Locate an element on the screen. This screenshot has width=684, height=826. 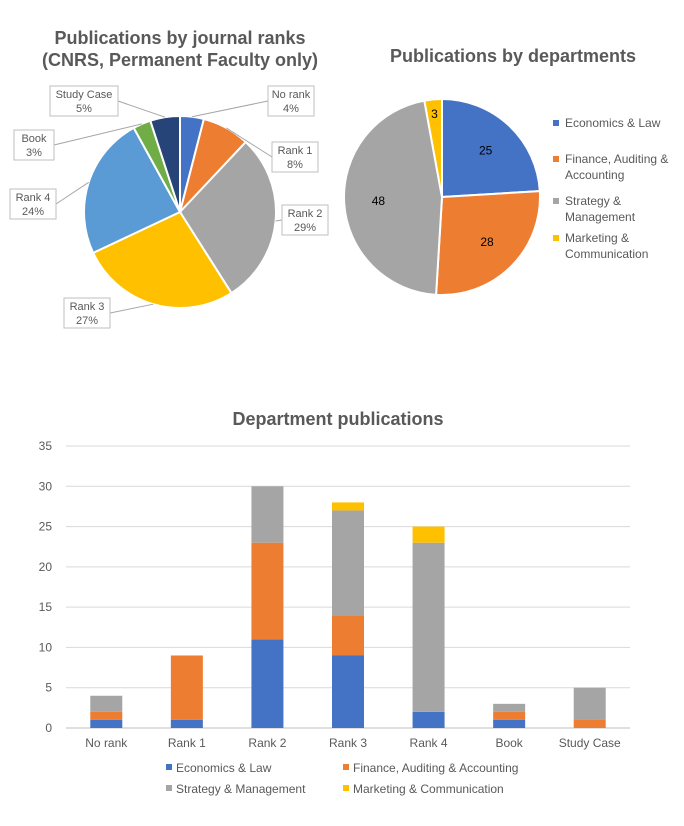
pie2-legend-swatch-finance-auditing-accounting is located at coordinates (556, 159).